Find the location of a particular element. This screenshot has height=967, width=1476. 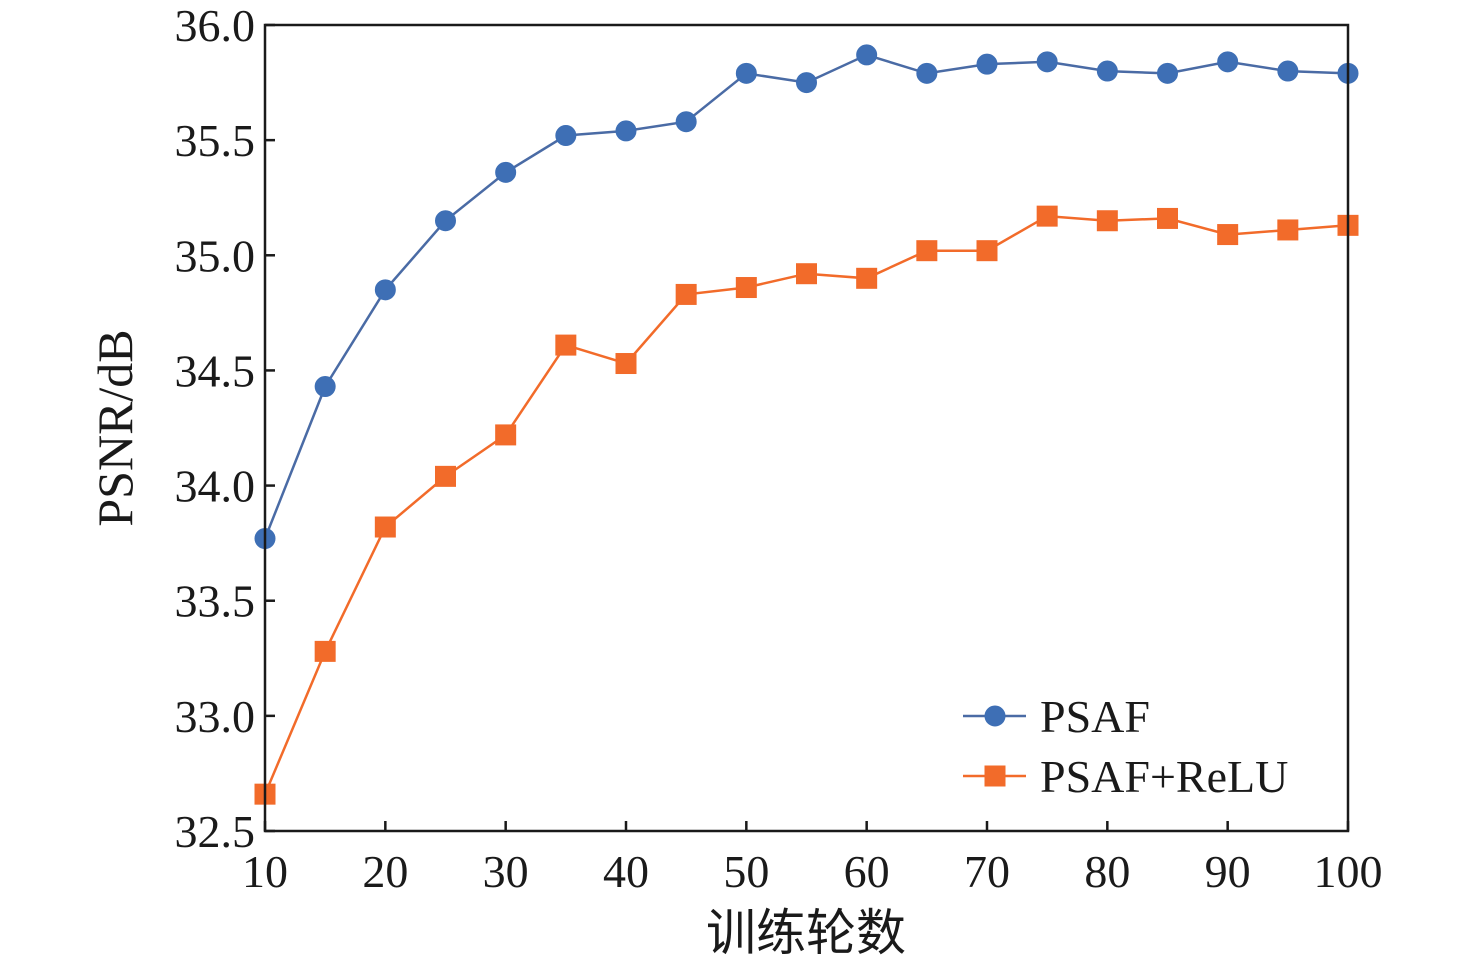

y-tick-label: 33.5 is located at coordinates (215, 601).